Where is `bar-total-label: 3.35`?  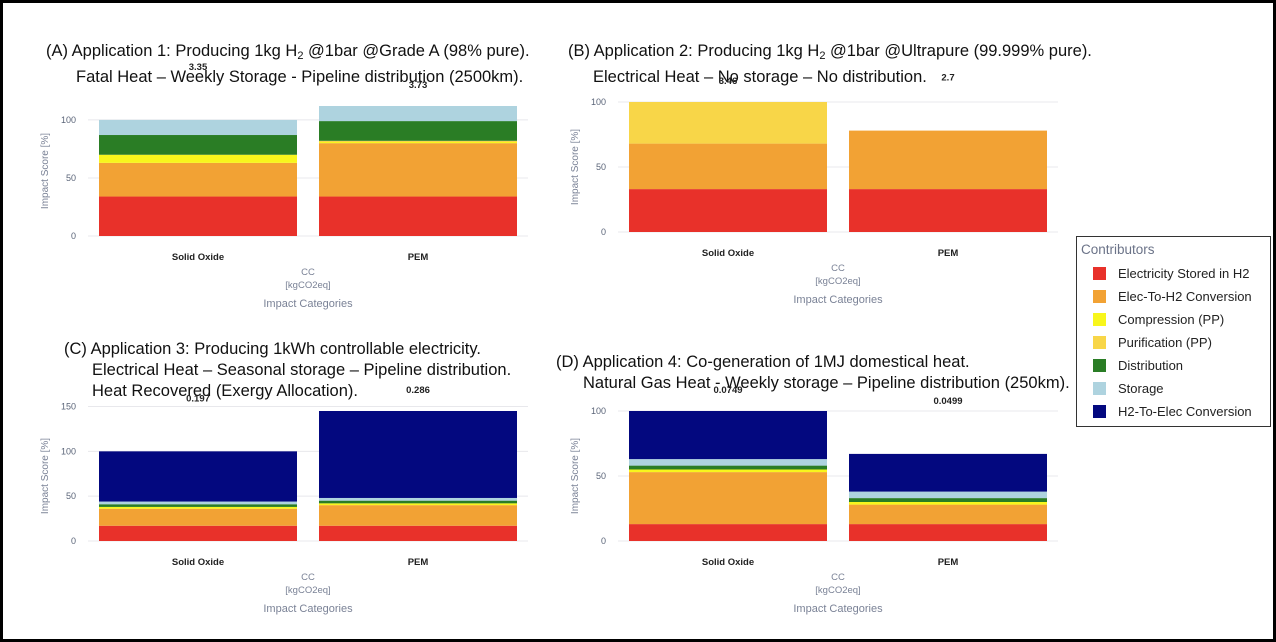
bar-total-label: 3.35 is located at coordinates (198, 67).